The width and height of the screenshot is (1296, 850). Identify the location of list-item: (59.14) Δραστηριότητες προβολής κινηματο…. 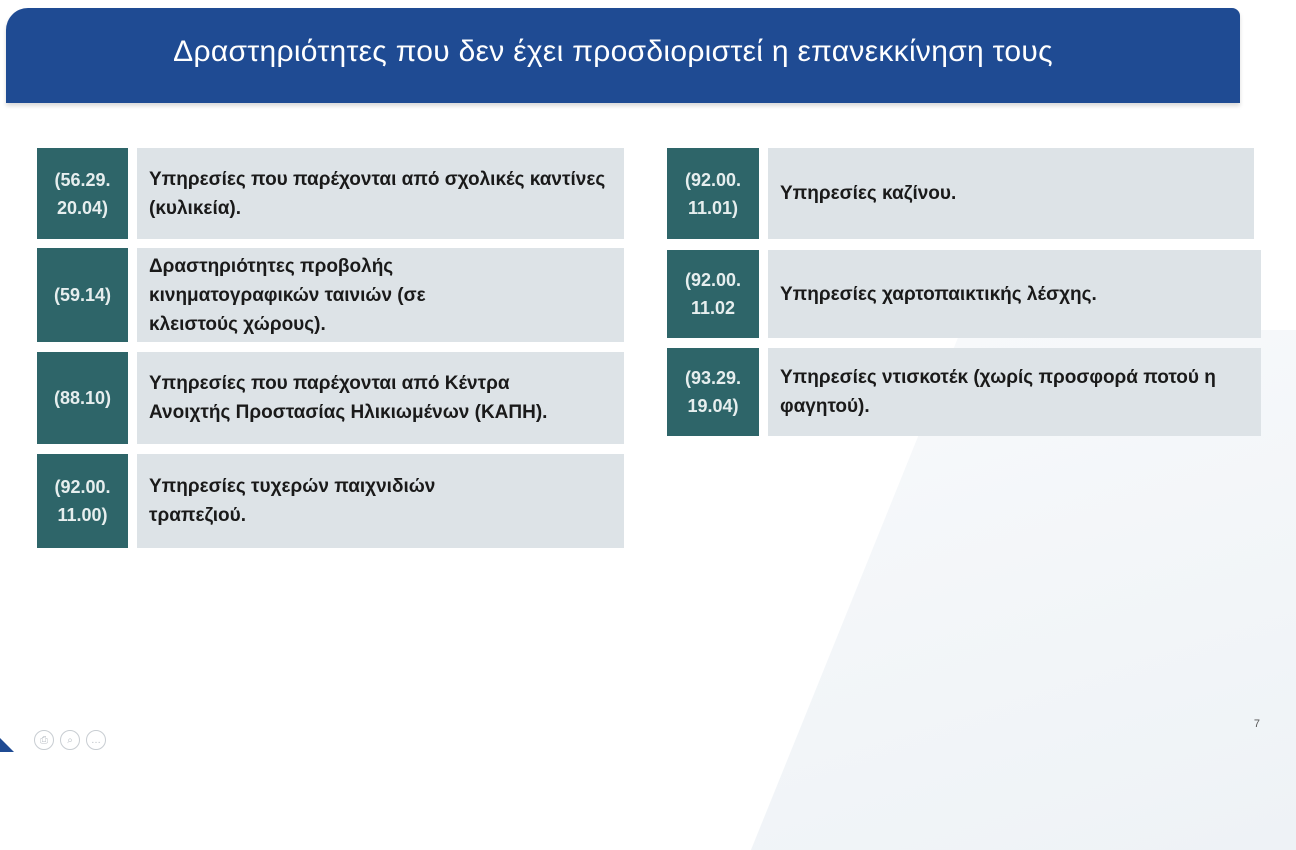
(330, 295).